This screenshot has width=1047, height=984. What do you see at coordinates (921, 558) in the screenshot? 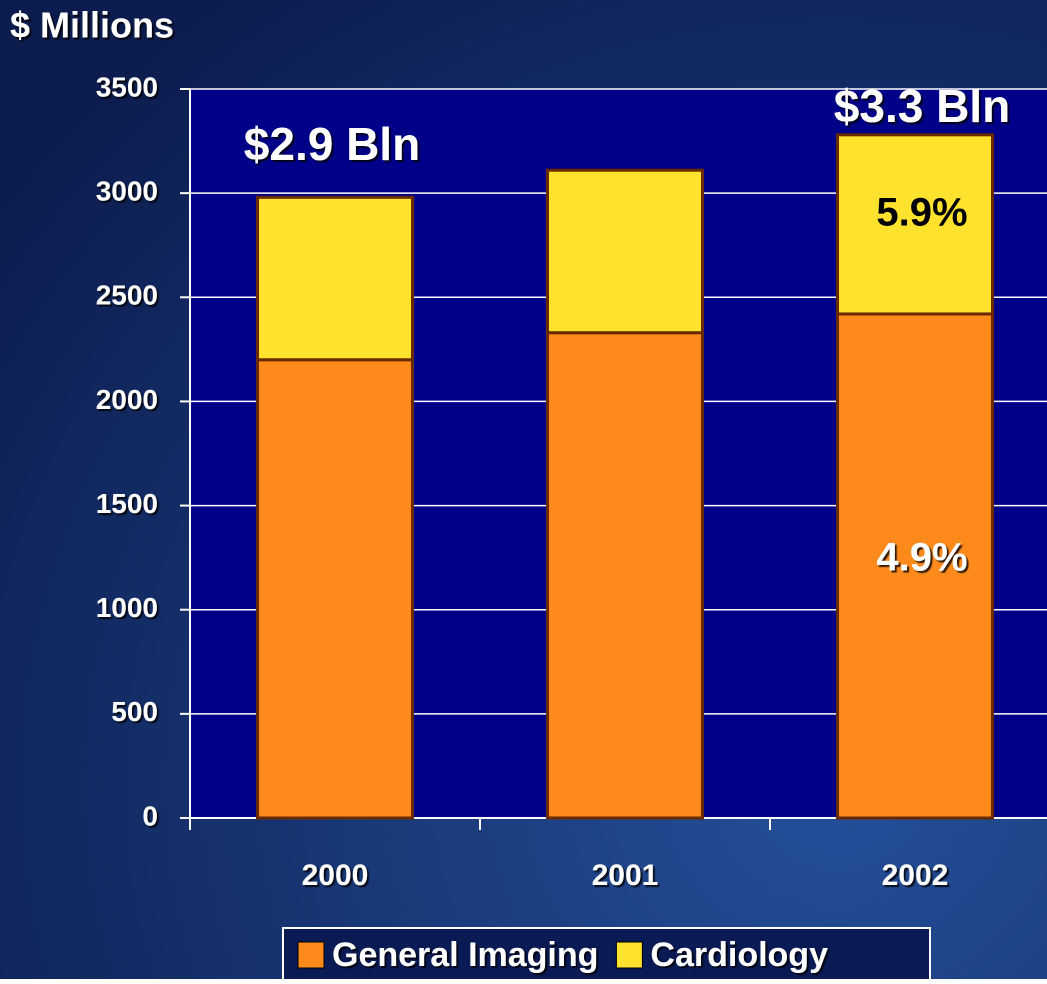
I see `annotation: 4.9%` at bounding box center [921, 558].